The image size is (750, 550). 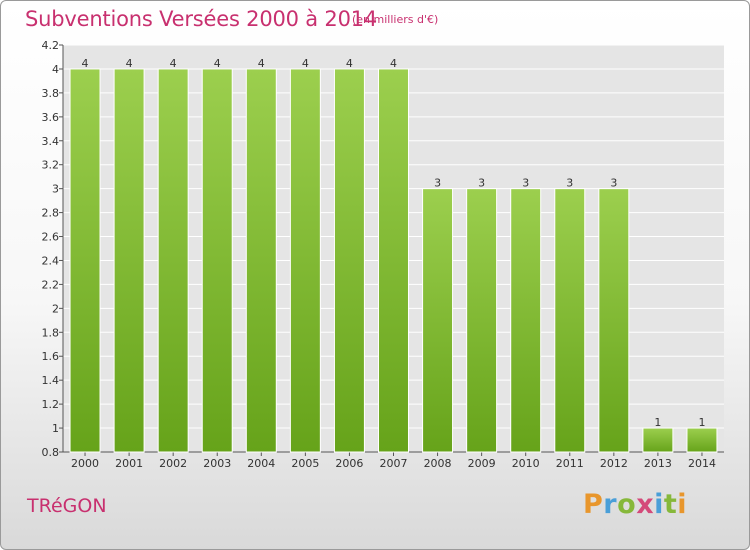 I want to click on logo-letter: t, so click(x=670, y=504).